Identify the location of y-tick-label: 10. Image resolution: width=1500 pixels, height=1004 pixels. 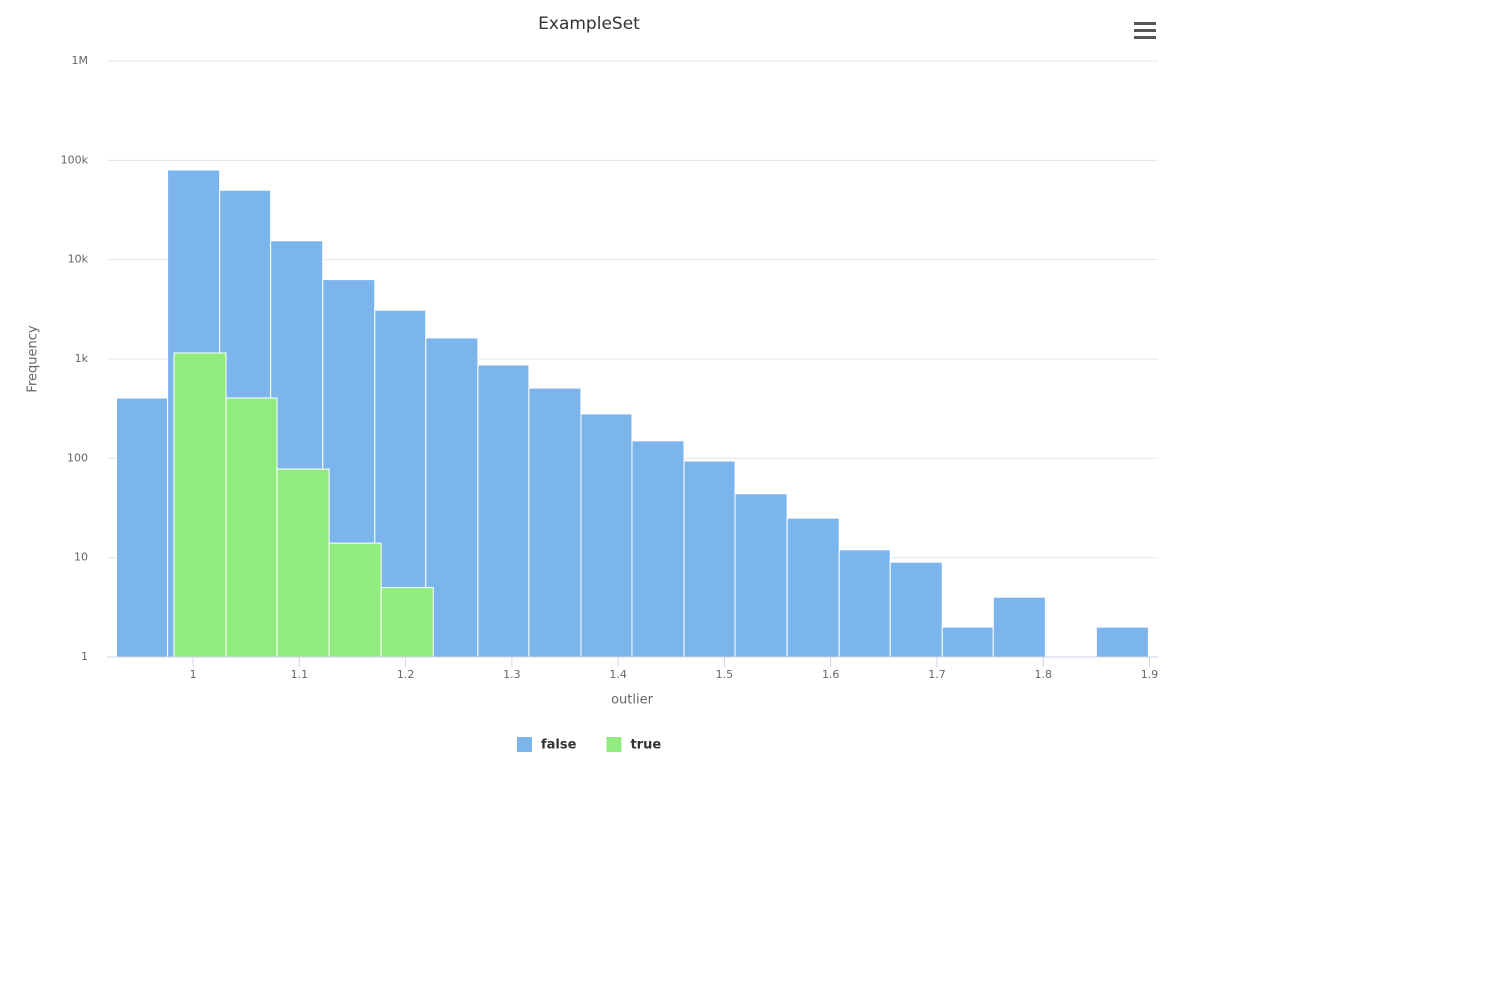
(81, 557).